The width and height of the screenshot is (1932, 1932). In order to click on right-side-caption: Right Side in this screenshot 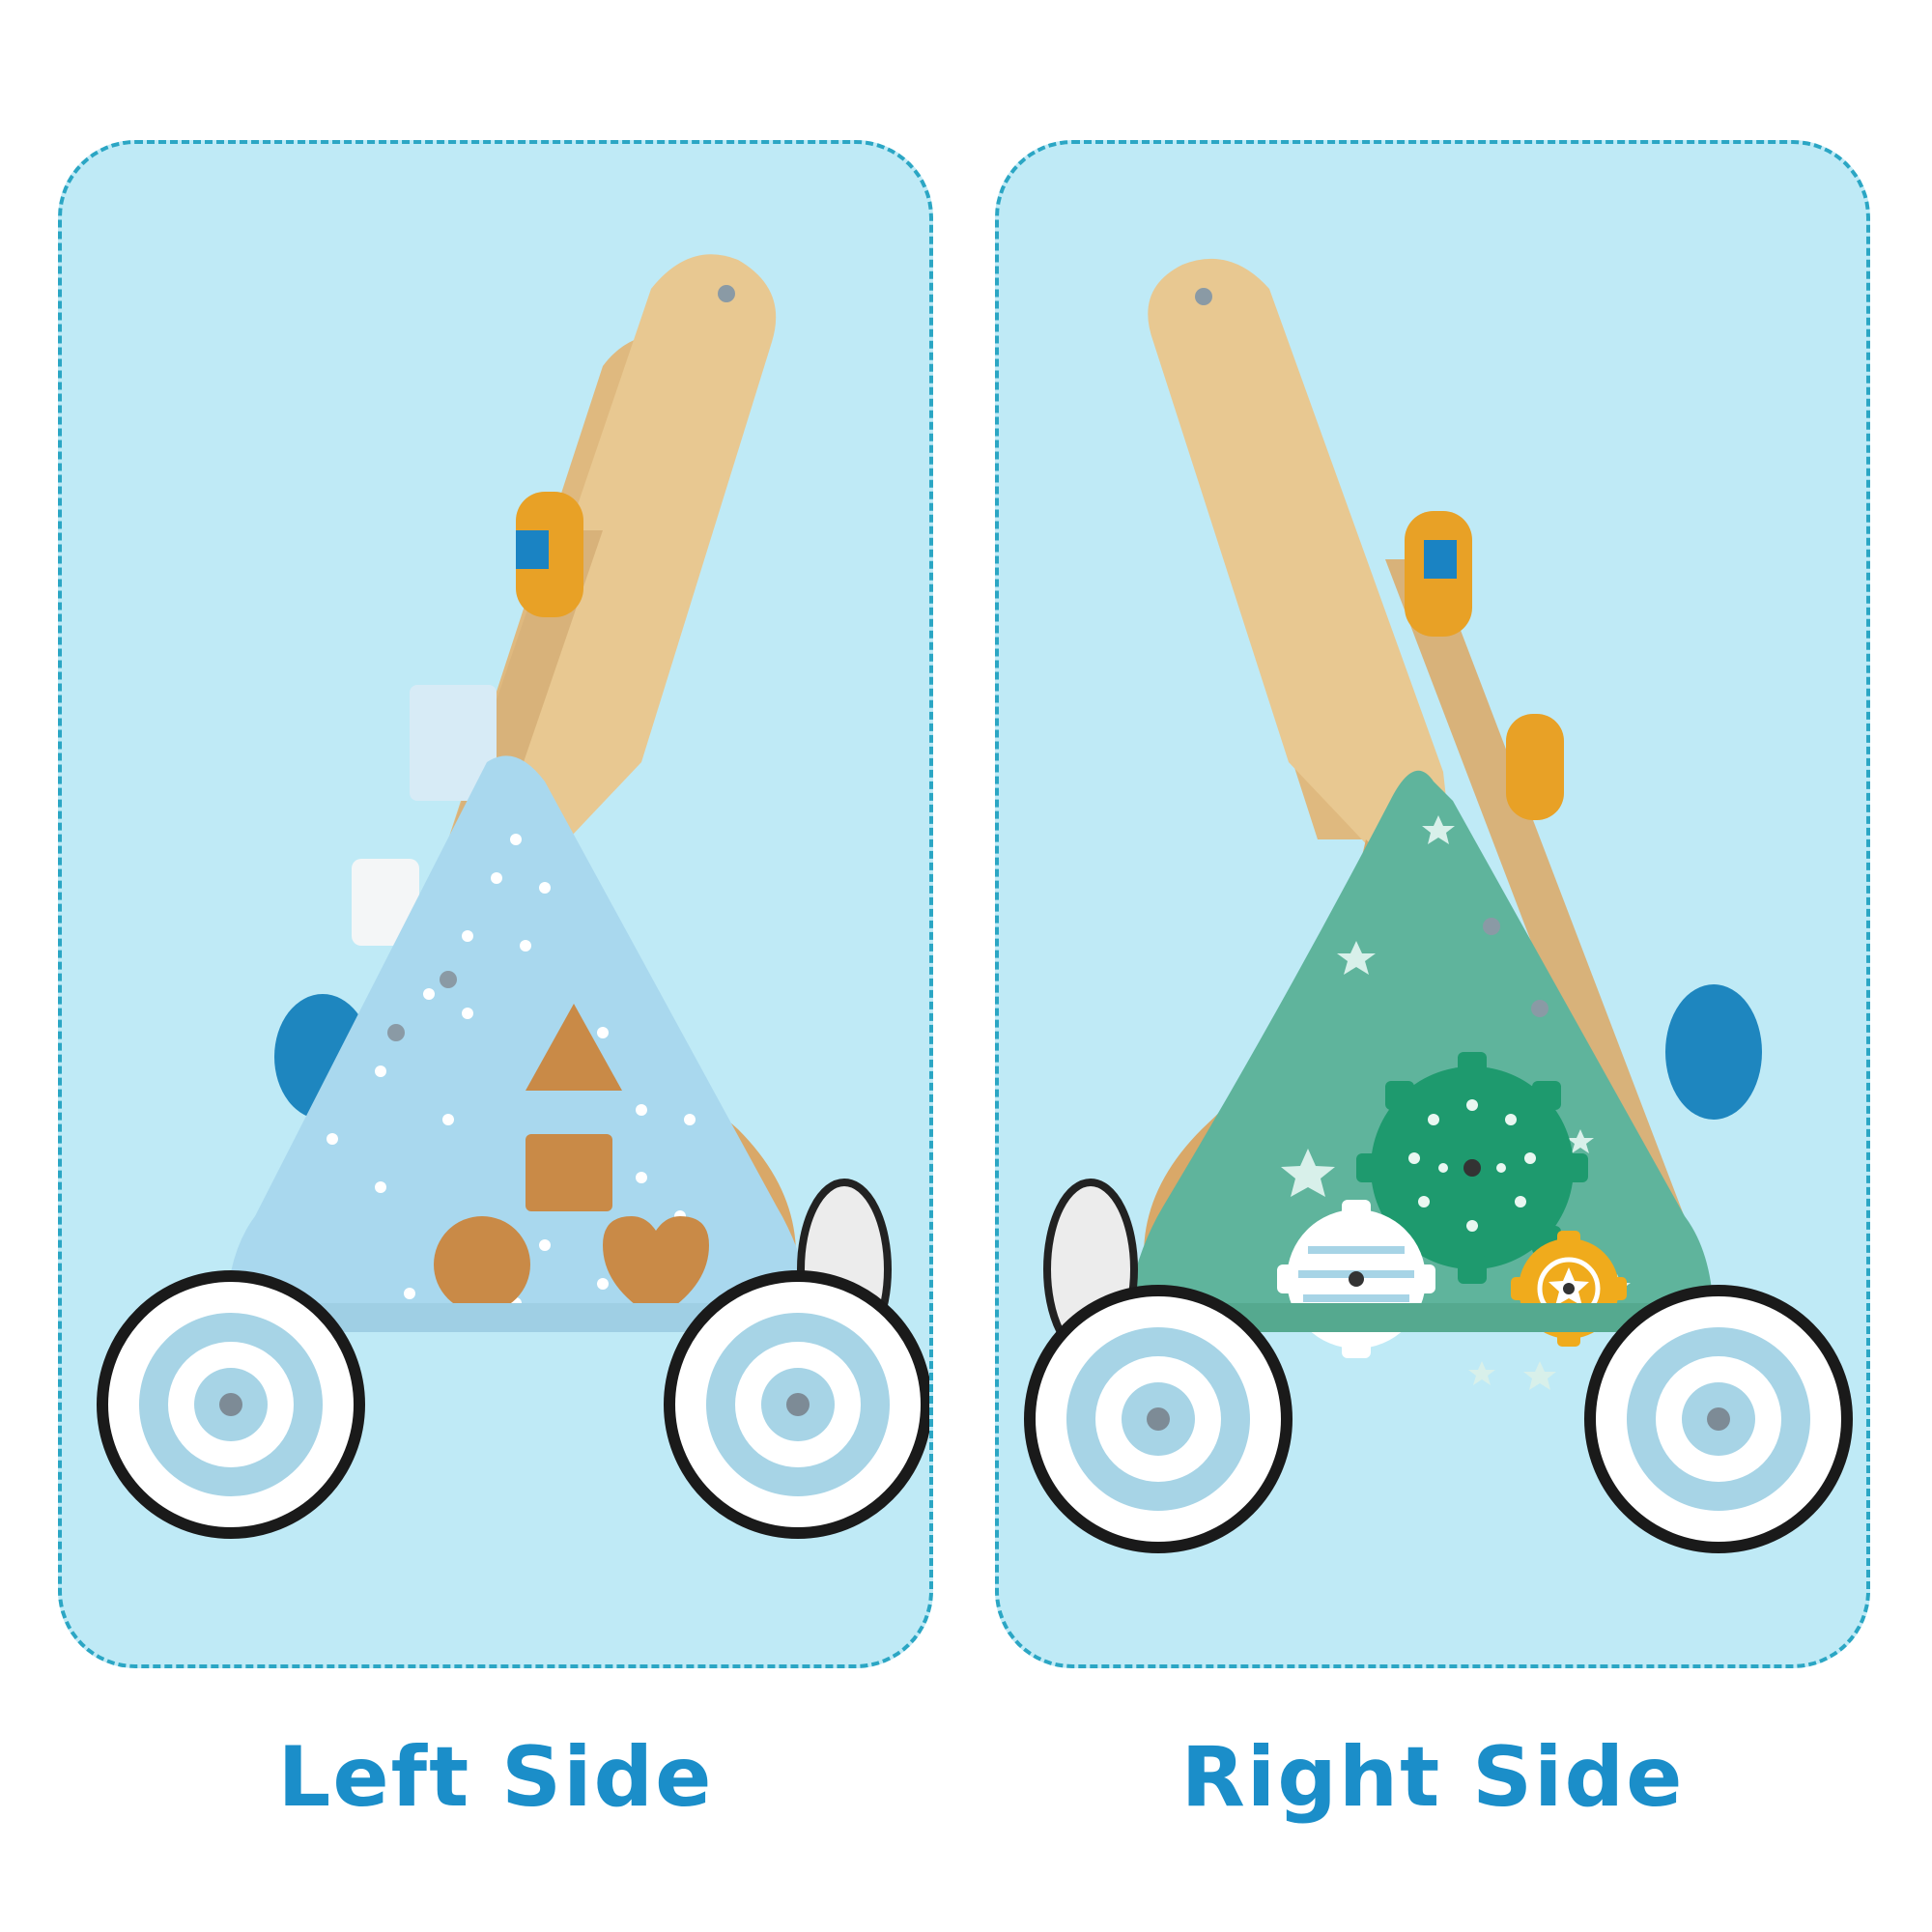, I will do `click(1432, 1777)`.